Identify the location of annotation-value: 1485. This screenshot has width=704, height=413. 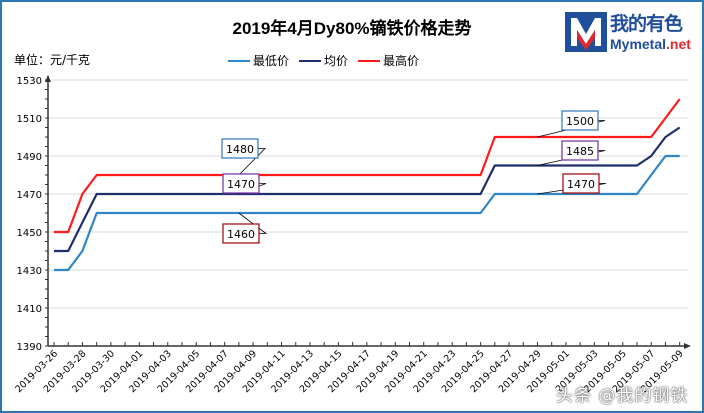
(580, 151).